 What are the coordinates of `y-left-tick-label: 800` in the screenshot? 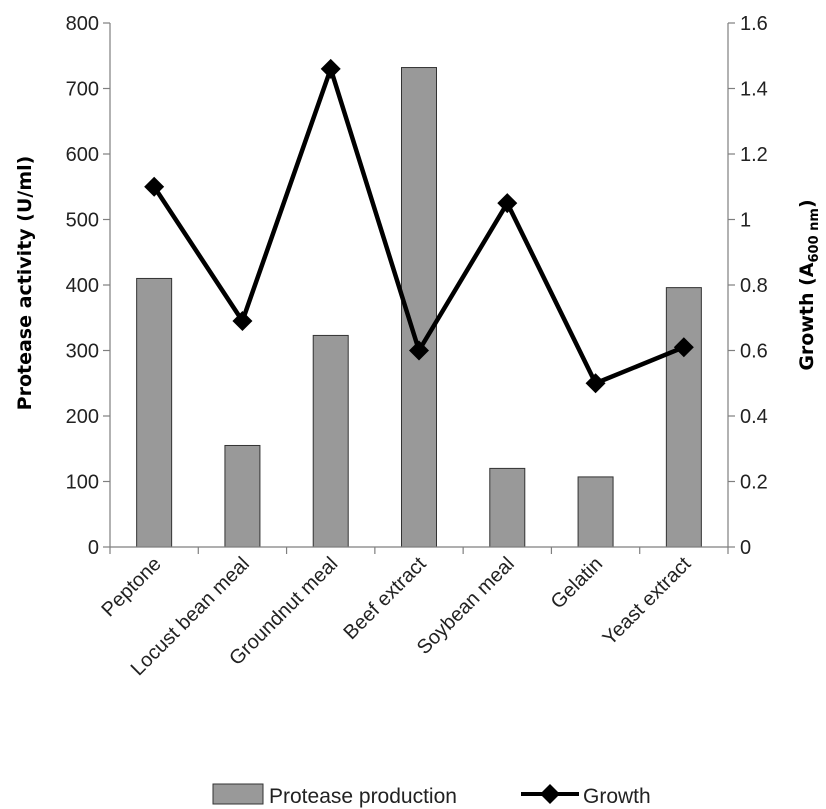 It's located at (82, 24).